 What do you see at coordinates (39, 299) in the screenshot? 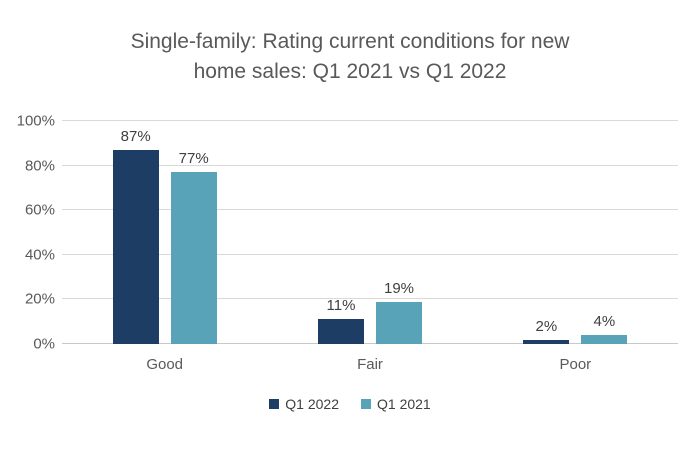
I see `y-axis-tick-label: 20%` at bounding box center [39, 299].